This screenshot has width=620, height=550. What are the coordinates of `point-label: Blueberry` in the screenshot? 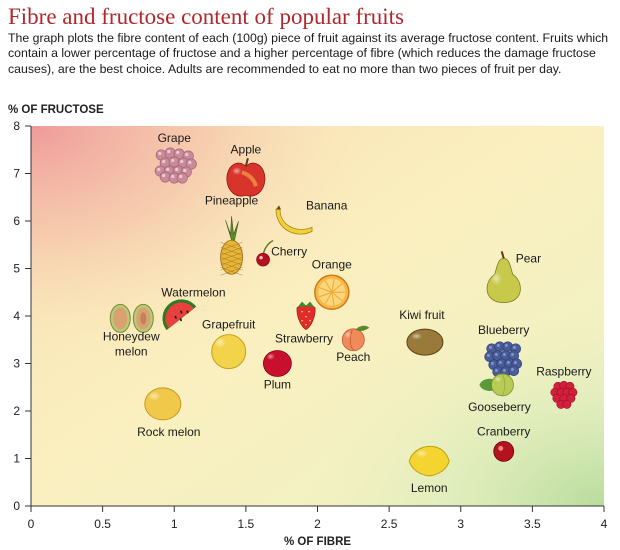 It's located at (503, 330).